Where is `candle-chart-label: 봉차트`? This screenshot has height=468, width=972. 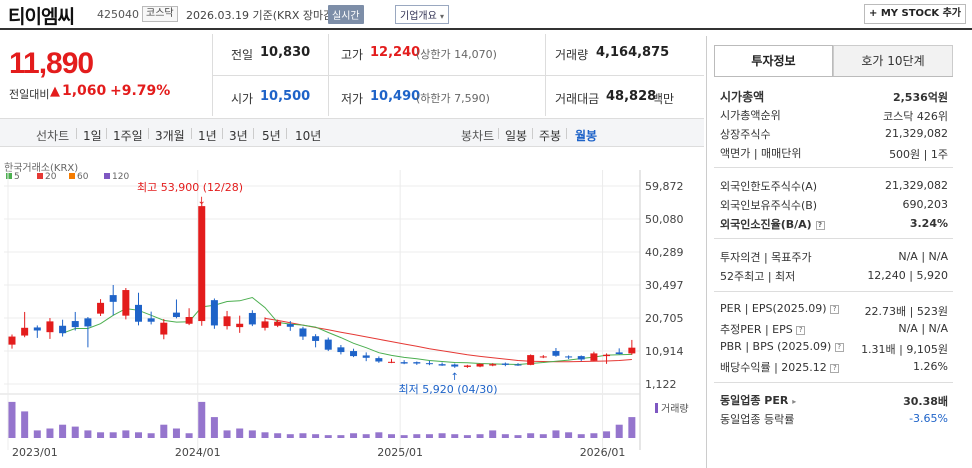
candle-chart-label: 봉차트 is located at coordinates (478, 136).